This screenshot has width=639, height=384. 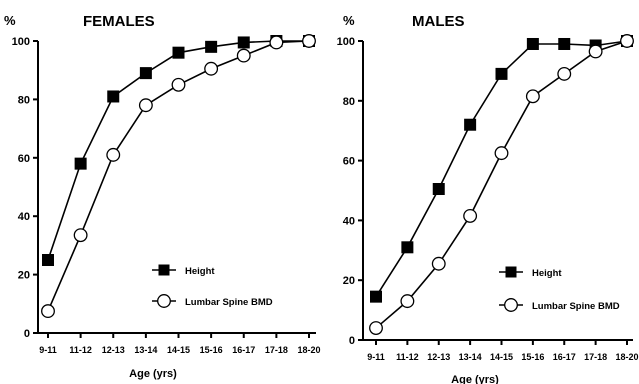 What do you see at coordinates (119, 21) in the screenshot?
I see `chart-title: FEMALES` at bounding box center [119, 21].